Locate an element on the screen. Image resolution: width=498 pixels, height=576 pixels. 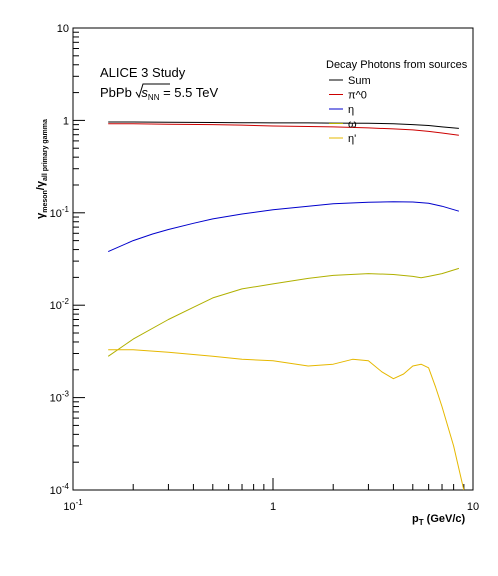
sqrt-symbol is located at coordinates (152, 91).